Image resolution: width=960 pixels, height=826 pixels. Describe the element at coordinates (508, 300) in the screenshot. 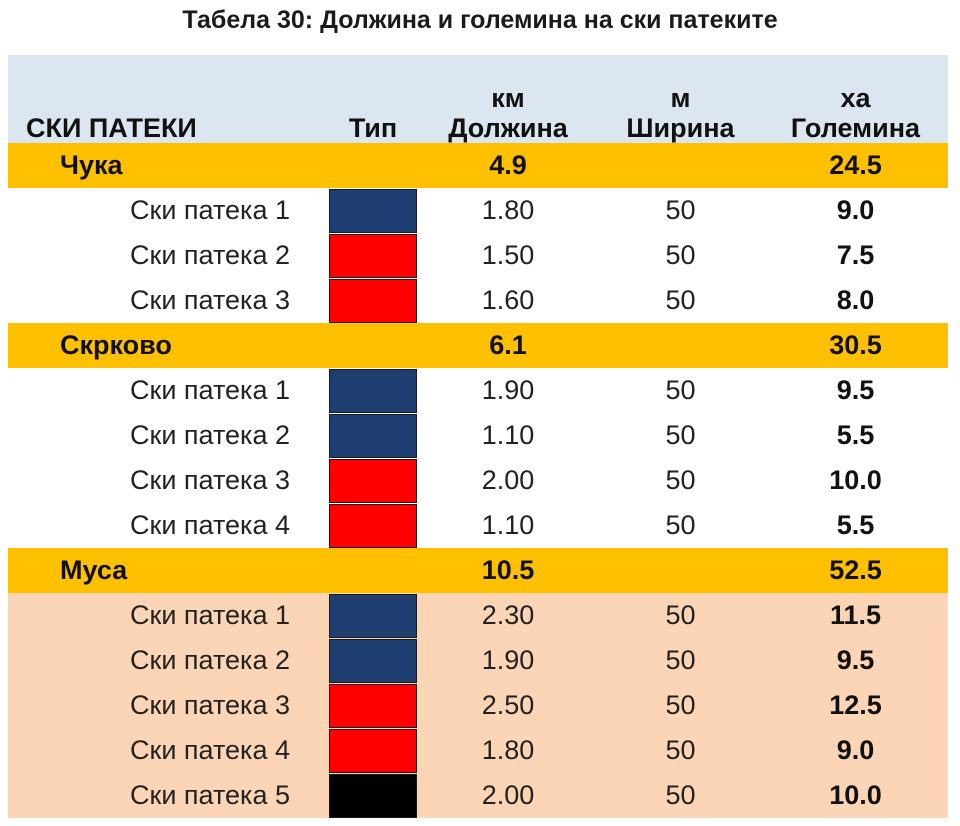

I see `trail-length: 1.60` at that location.